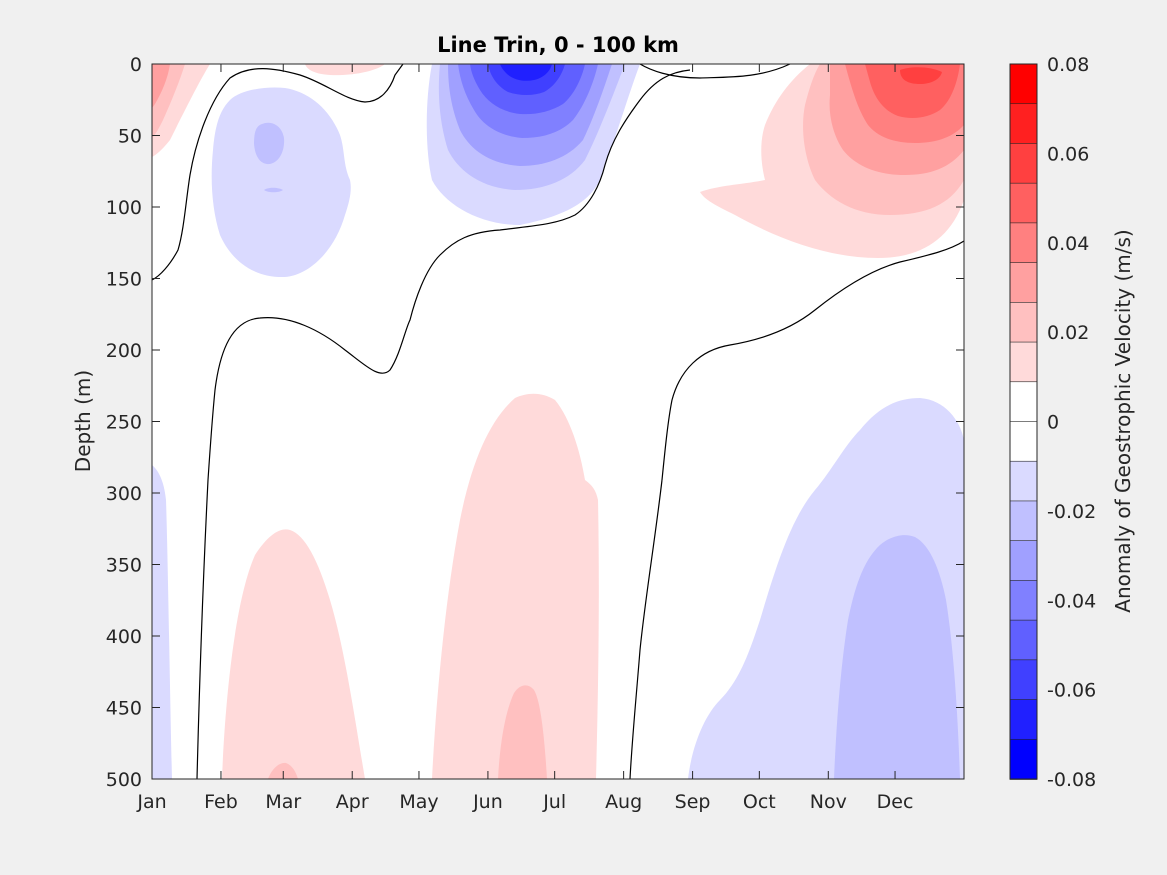  Describe the element at coordinates (558, 45) in the screenshot. I see `chart-title: Line Trin, 0 - 100 km` at that location.